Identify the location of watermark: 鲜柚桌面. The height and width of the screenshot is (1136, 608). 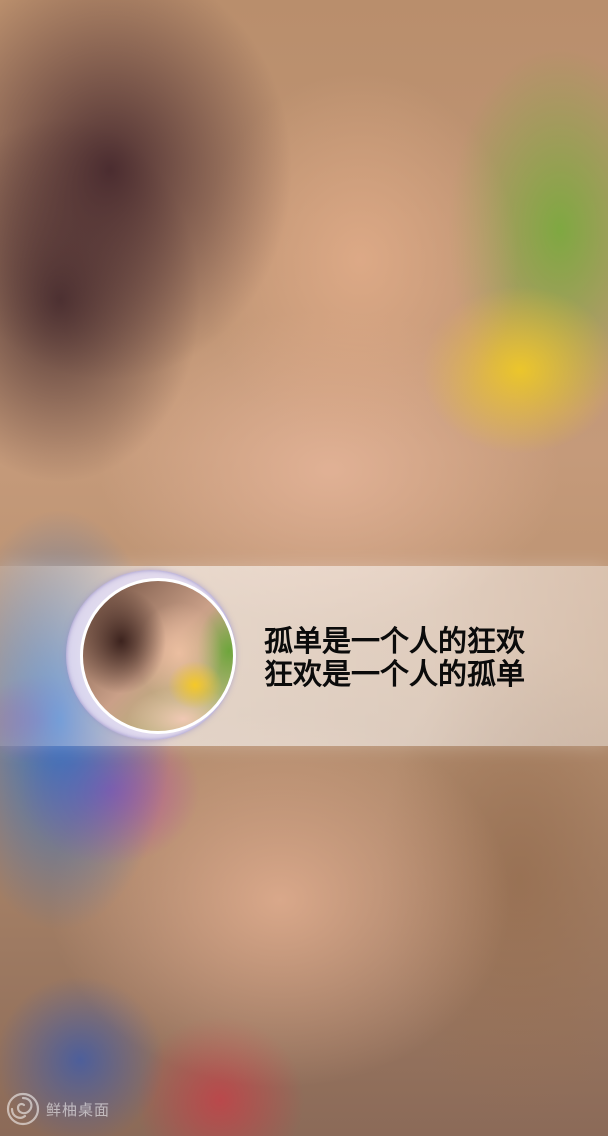
(58, 1109).